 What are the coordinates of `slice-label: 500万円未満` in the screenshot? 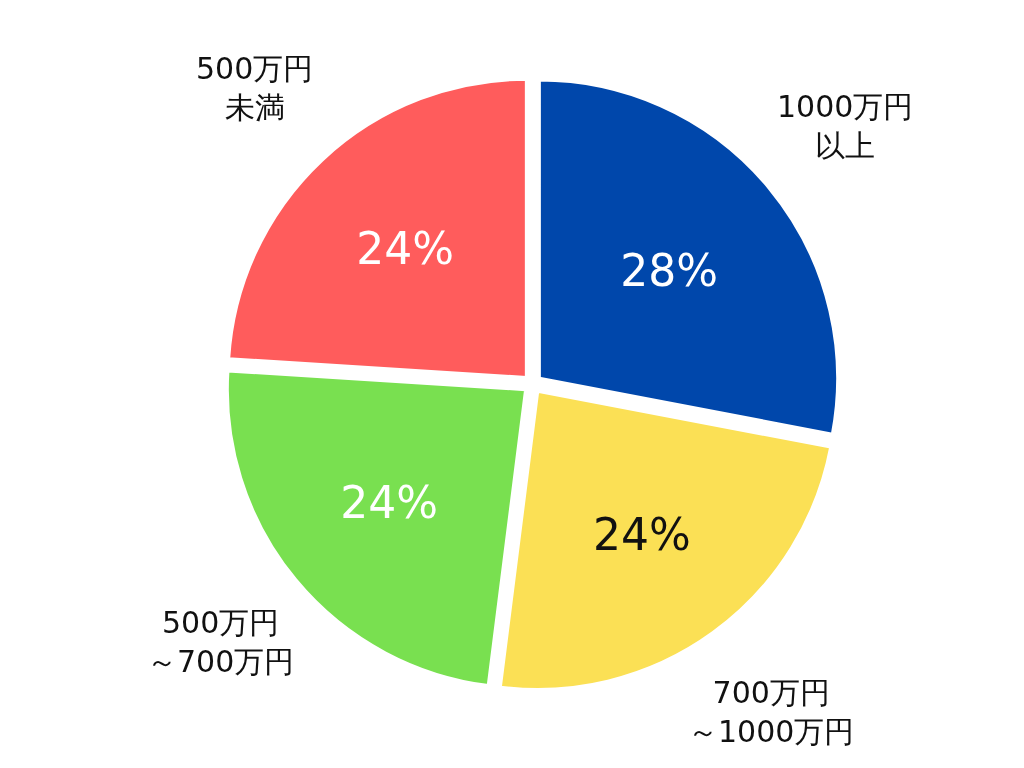 It's located at (255, 88).